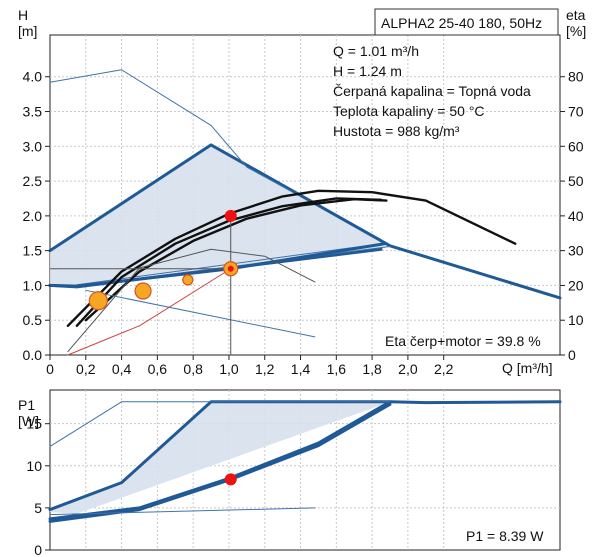  Describe the element at coordinates (34, 424) in the screenshot. I see `y-tick-label: 15` at that location.